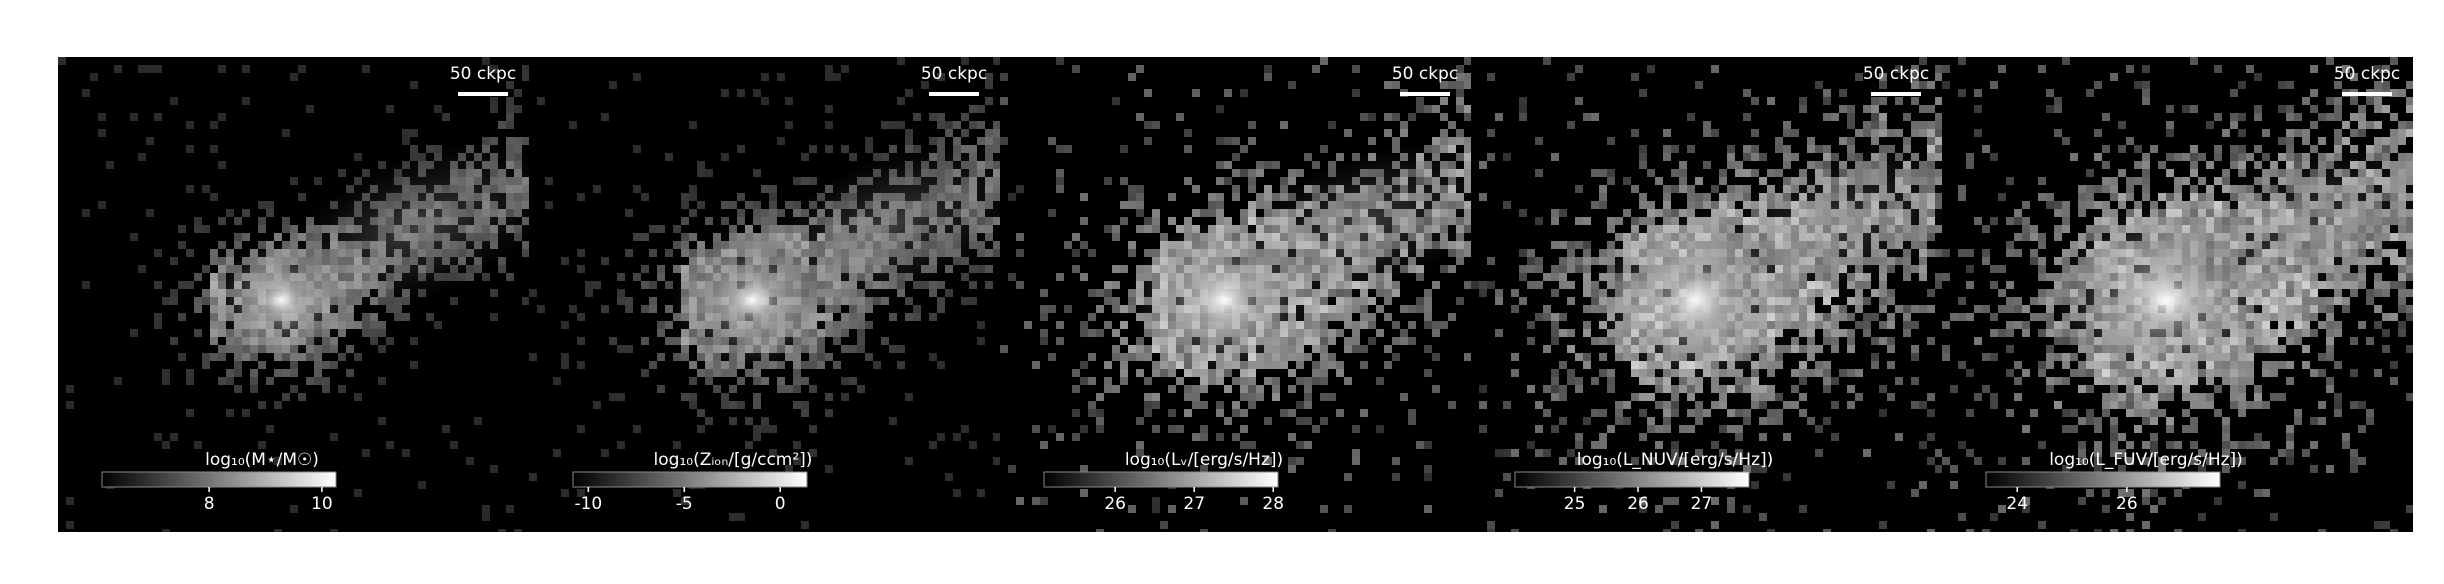 This screenshot has width=2444, height=584. I want to click on colorbar-tick-label: 28, so click(1273, 504).